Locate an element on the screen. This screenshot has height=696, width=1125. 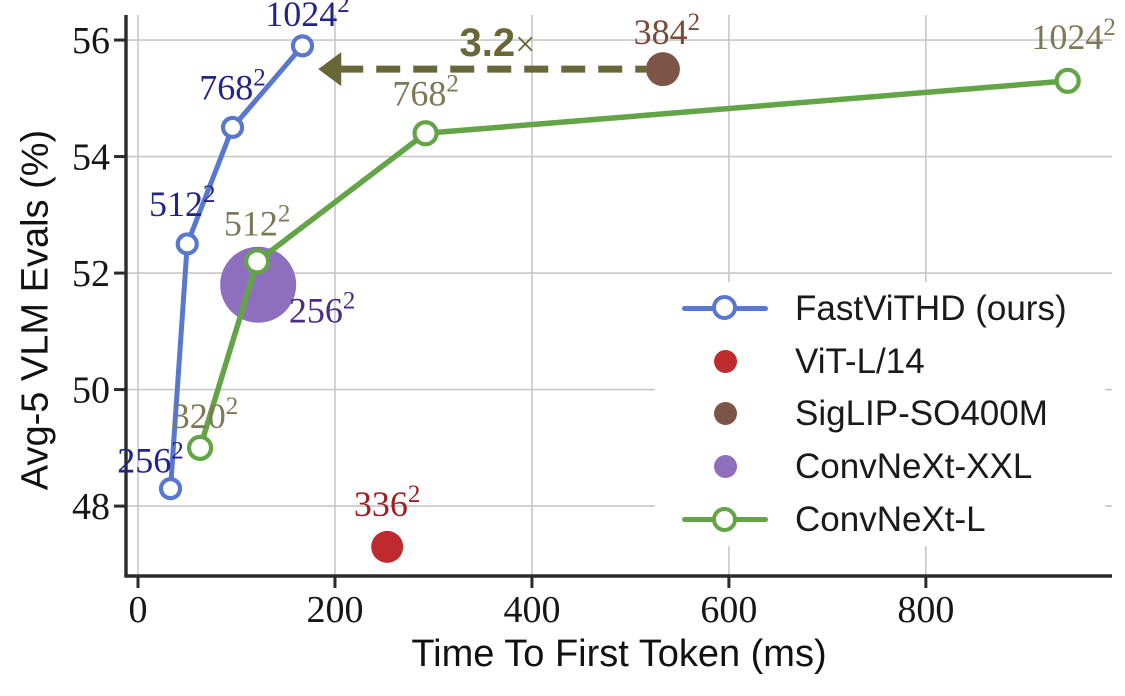
legend-label: SigLIP-SO400M is located at coordinates (921, 414).